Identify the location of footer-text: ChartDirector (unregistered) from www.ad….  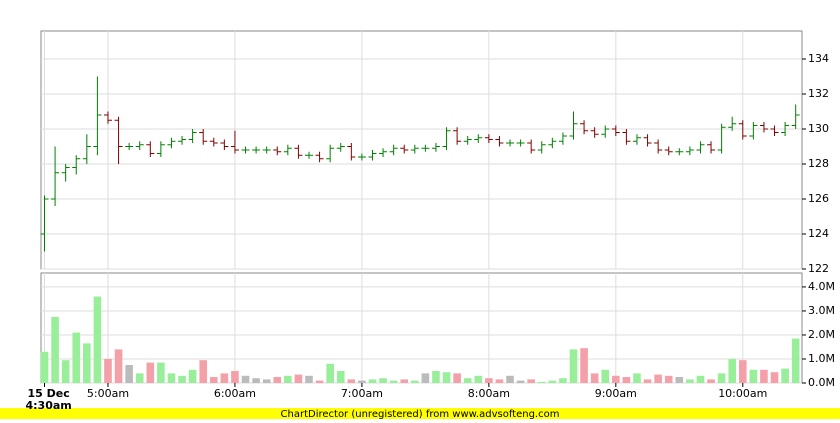
(420, 414).